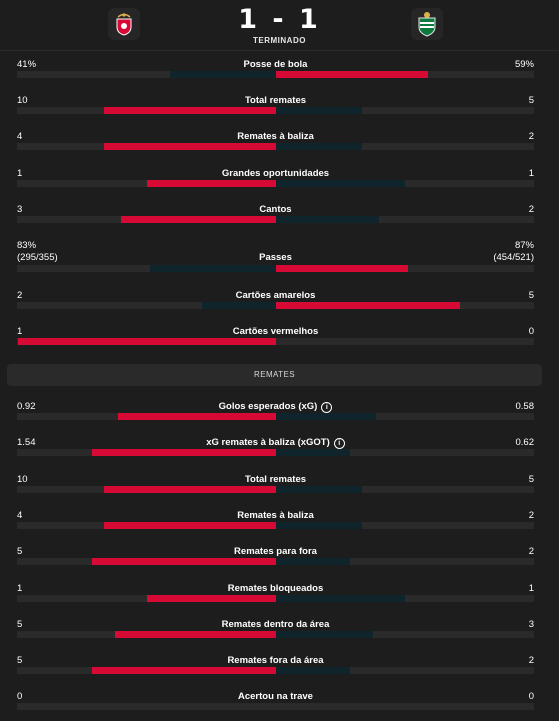  What do you see at coordinates (268, 442) in the screenshot?
I see `stat-label-text: xG remates à baliza (xGOT)` at bounding box center [268, 442].